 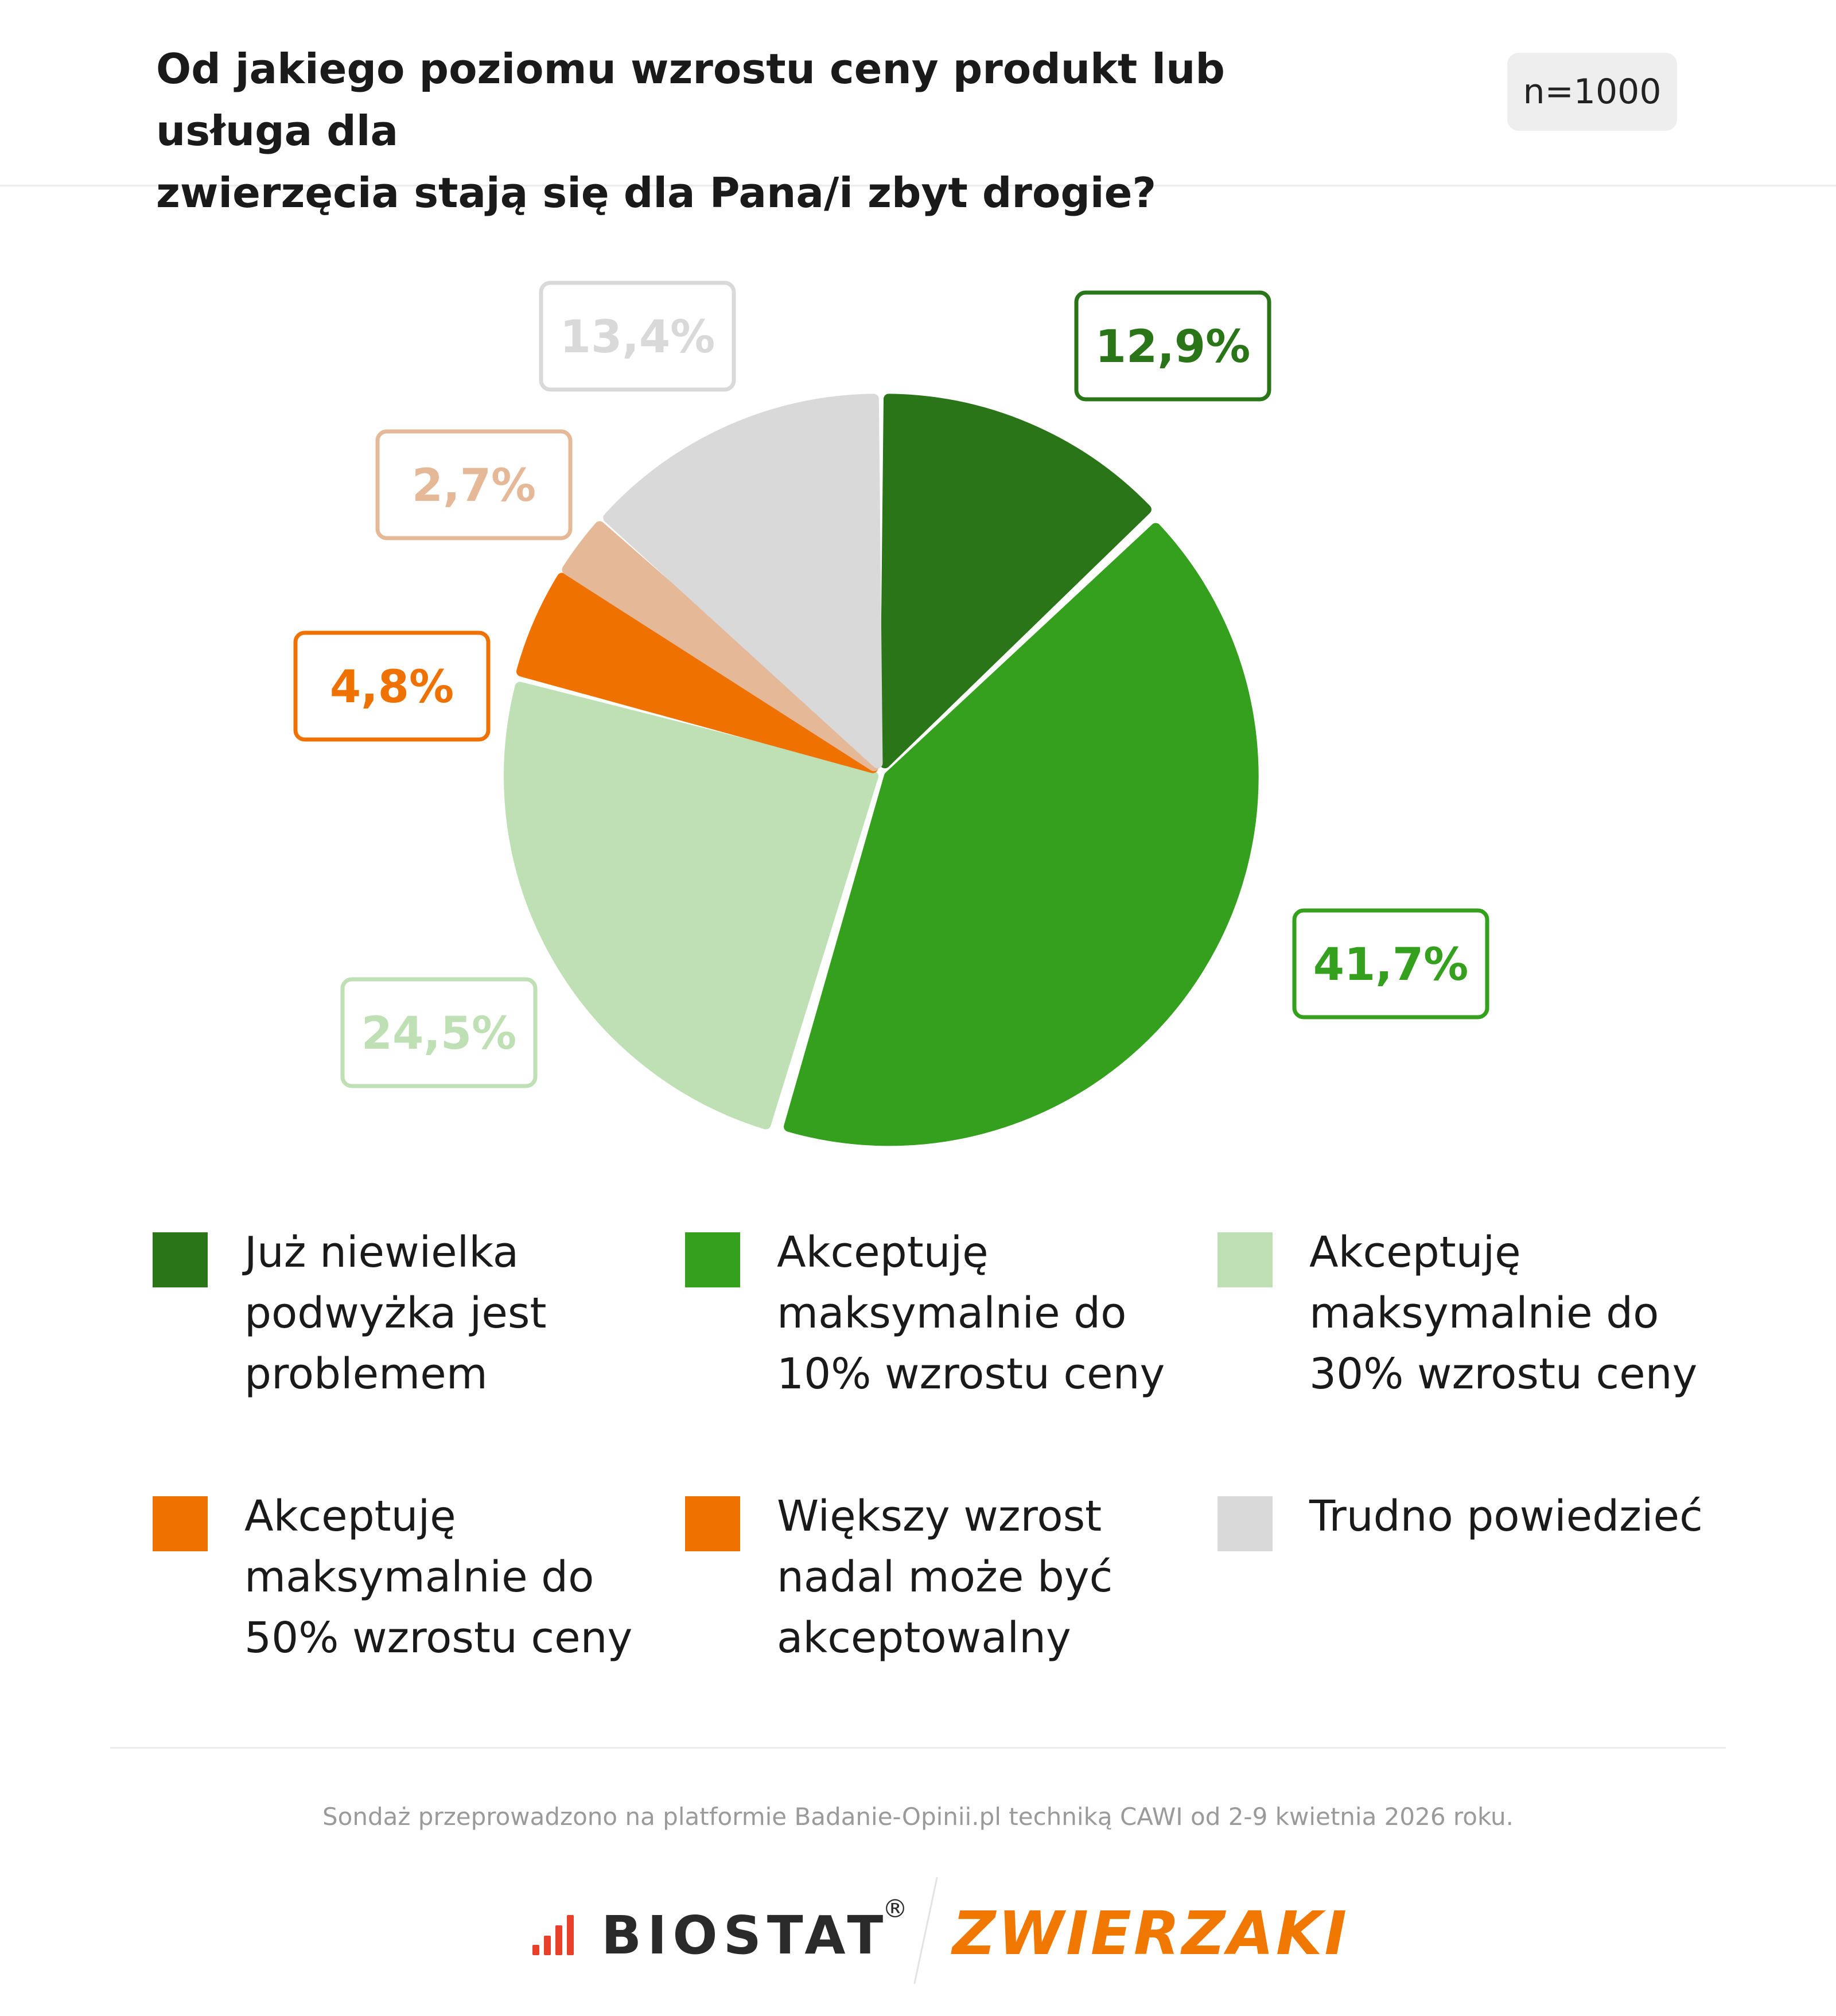 What do you see at coordinates (924, 1638) in the screenshot?
I see `legend-label-line: akceptowalny` at bounding box center [924, 1638].